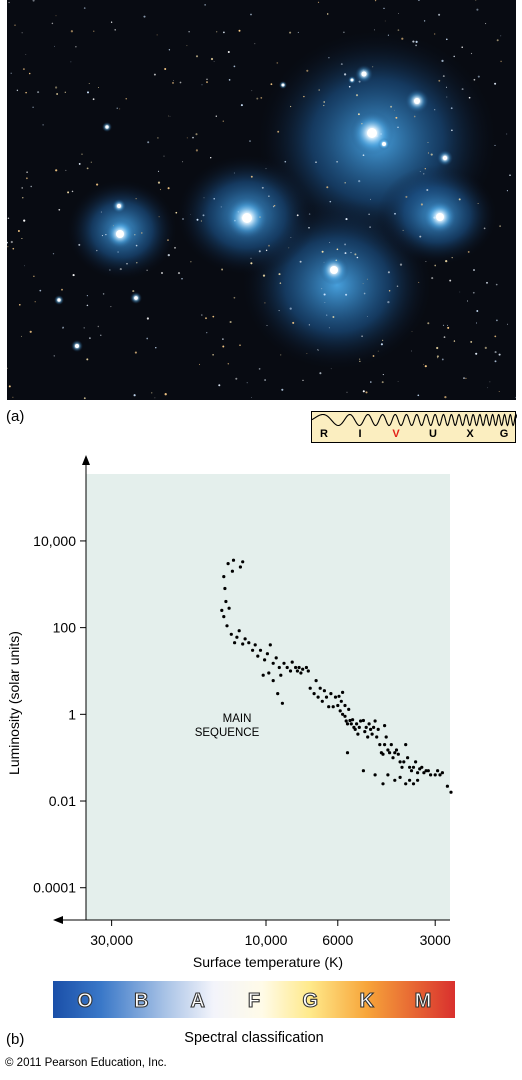  I want to click on wavelength-band-indicator: R I V U X G, so click(414, 427).